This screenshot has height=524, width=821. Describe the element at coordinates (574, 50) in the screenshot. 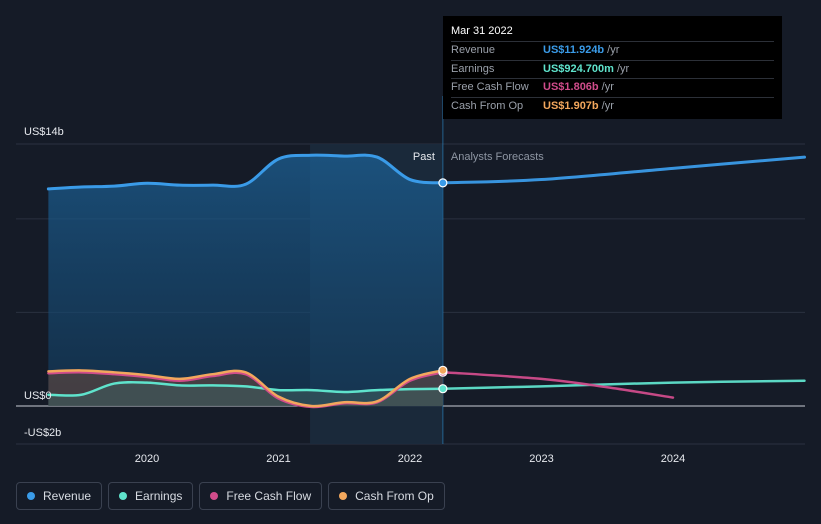

I see `tooltip-value: US$11.924b` at that location.